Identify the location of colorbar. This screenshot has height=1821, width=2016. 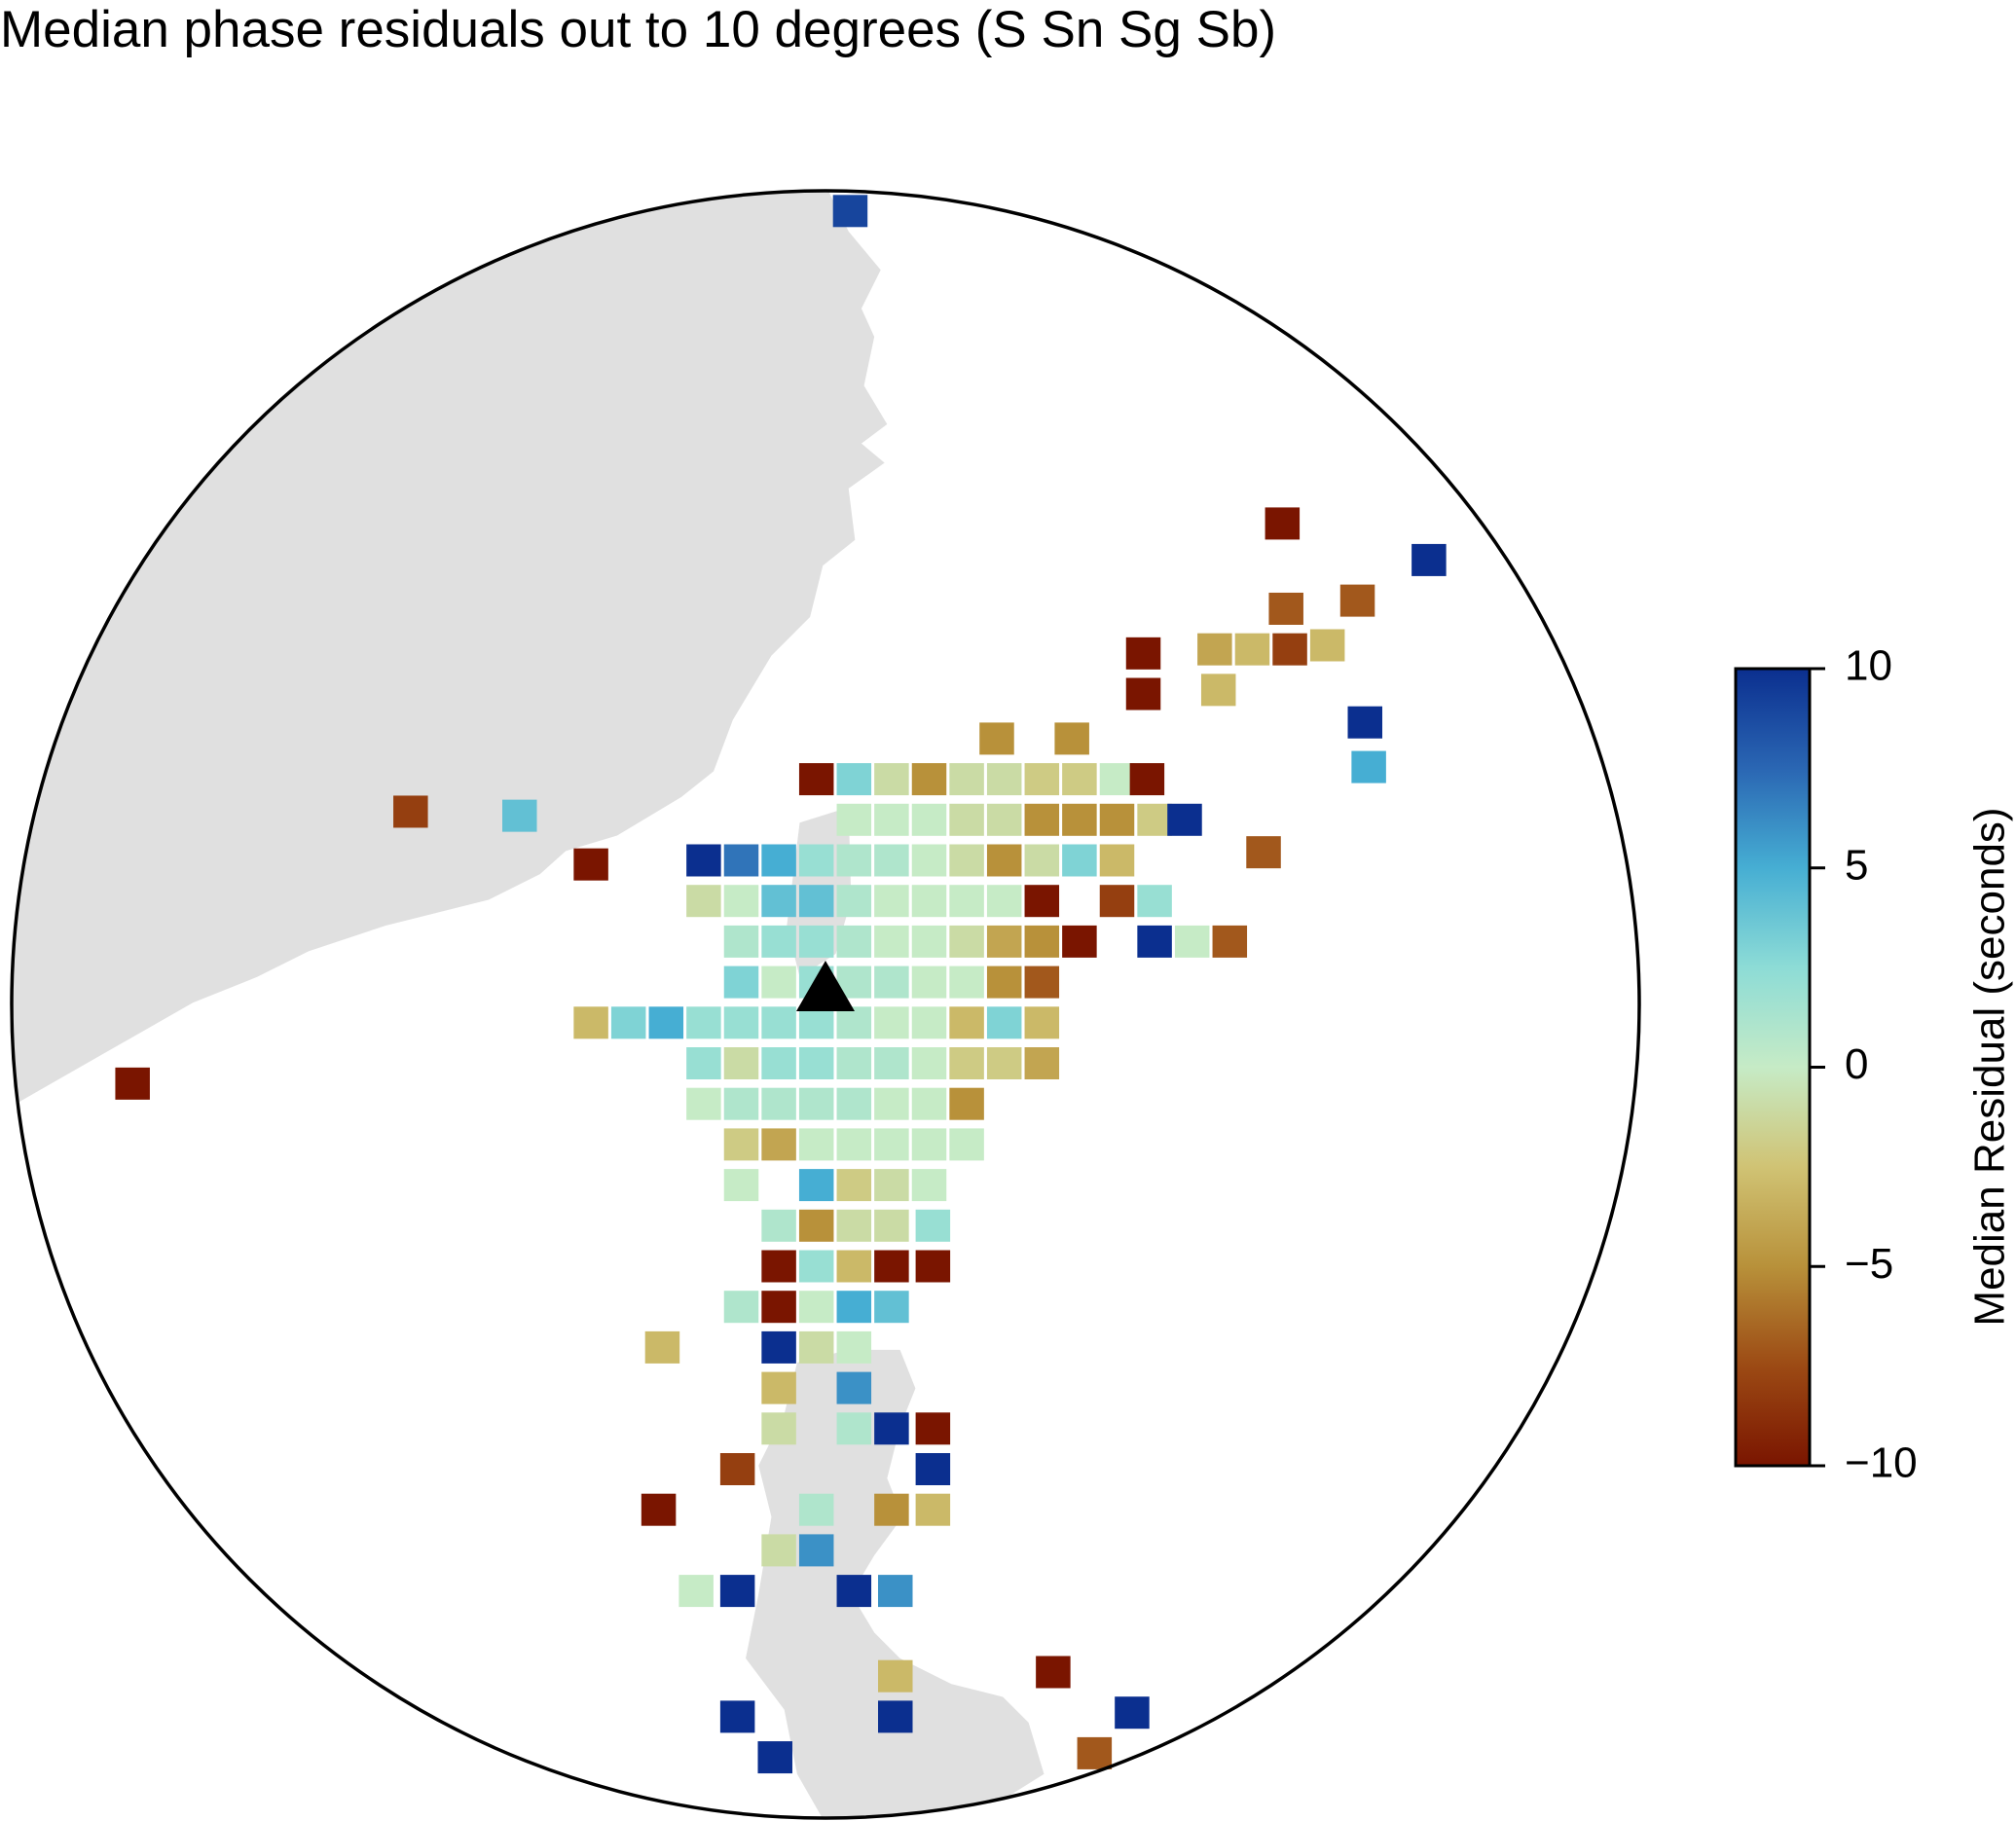
(1773, 1067).